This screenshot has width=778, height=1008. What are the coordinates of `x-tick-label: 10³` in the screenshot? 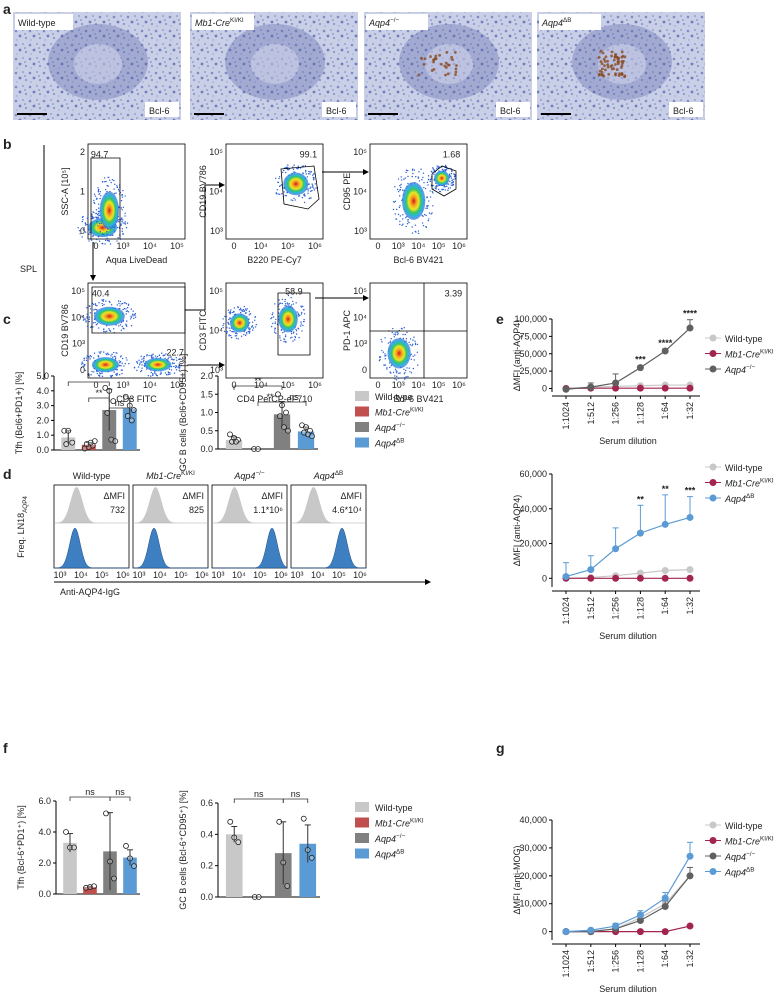 It's located at (398, 246).